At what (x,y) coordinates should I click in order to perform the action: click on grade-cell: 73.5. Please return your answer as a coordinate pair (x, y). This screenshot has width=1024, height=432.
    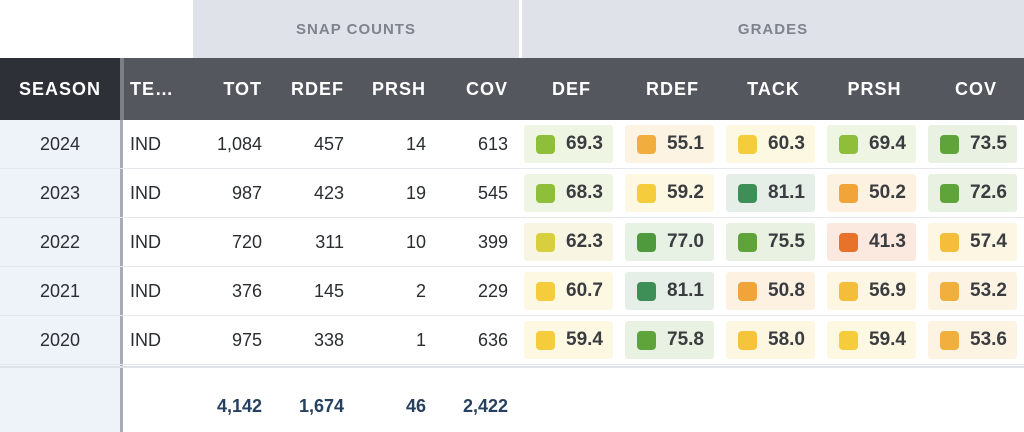
    Looking at the image, I should click on (972, 144).